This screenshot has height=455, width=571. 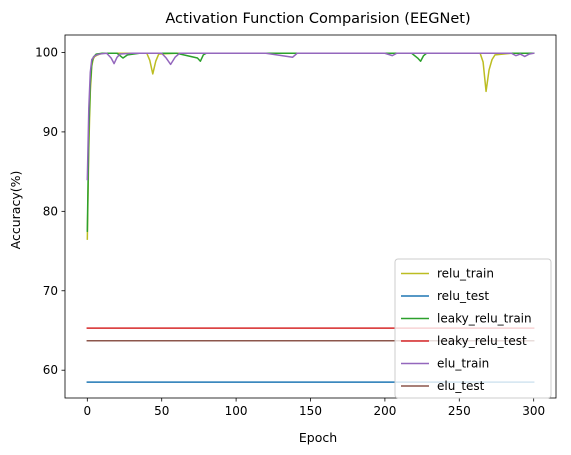 I want to click on y-tick-label: 80, so click(x=50, y=211).